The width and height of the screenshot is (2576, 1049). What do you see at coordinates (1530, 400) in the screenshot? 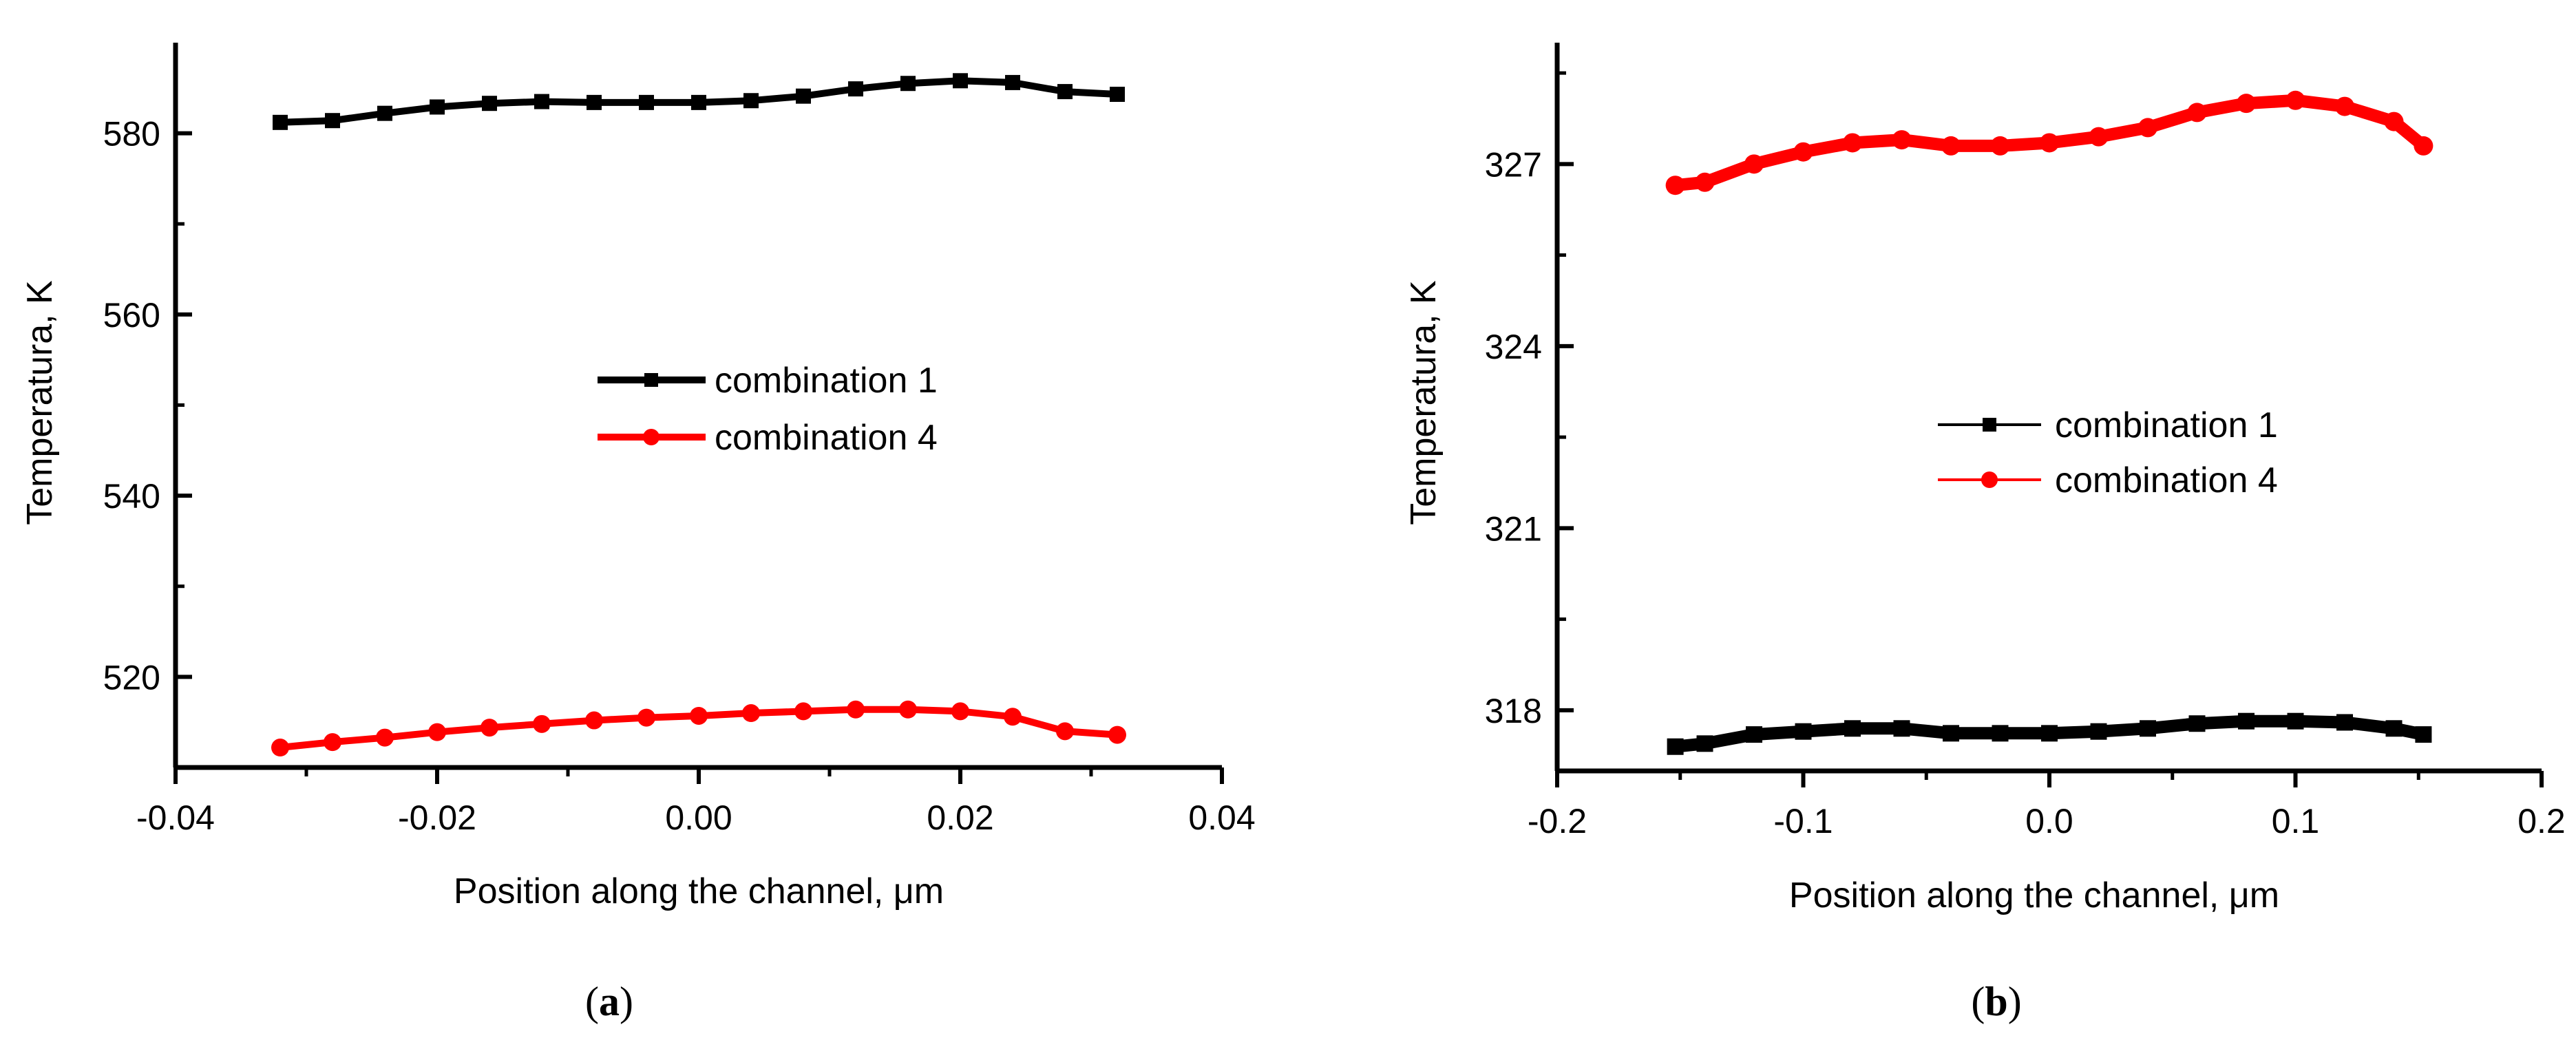
I see `y-ticks: 318 321 324 327` at bounding box center [1530, 400].